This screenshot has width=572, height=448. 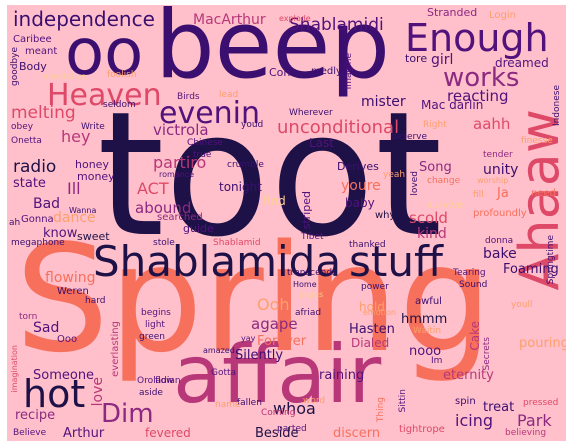 I want to click on cloud-word-affair: affair, so click(x=277, y=374).